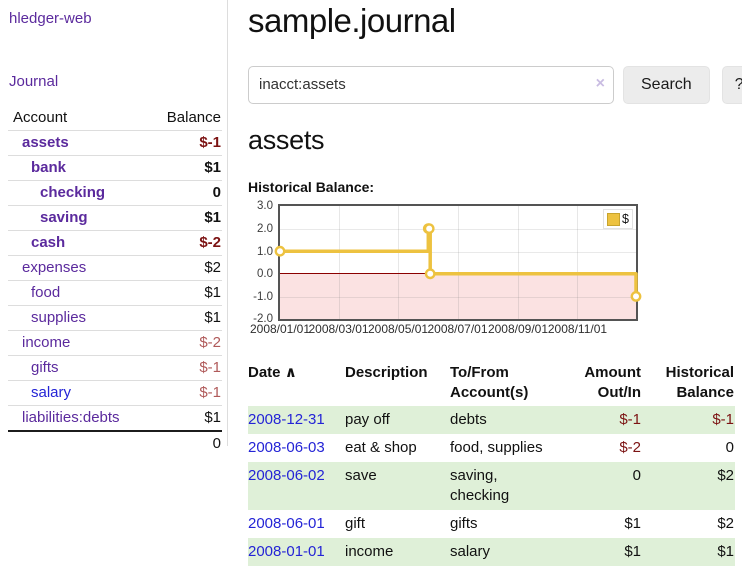 The width and height of the screenshot is (742, 582). Describe the element at coordinates (216, 443) in the screenshot. I see `accounts-total-value: 0` at that location.